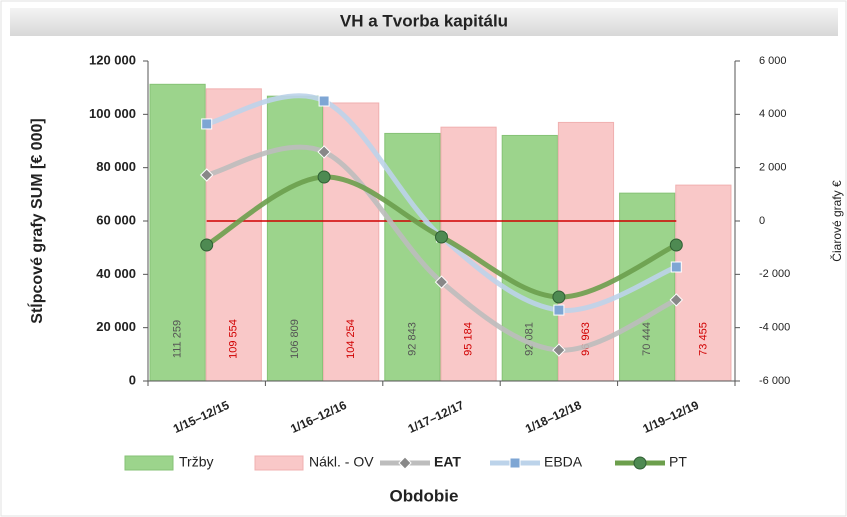  What do you see at coordinates (468, 339) in the screenshot?
I see `bar-value-label: 95 184` at bounding box center [468, 339].